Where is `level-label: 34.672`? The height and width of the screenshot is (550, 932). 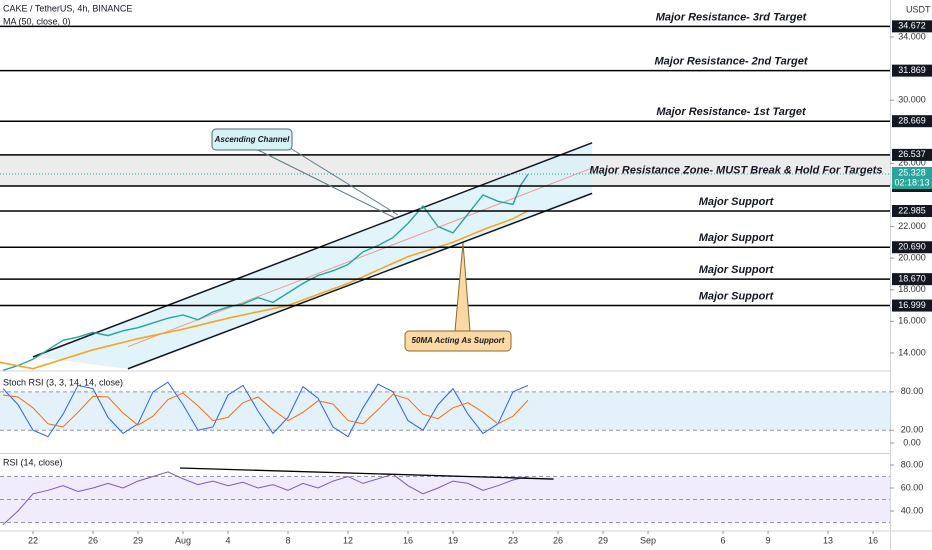 level-label: 34.672 is located at coordinates (912, 26).